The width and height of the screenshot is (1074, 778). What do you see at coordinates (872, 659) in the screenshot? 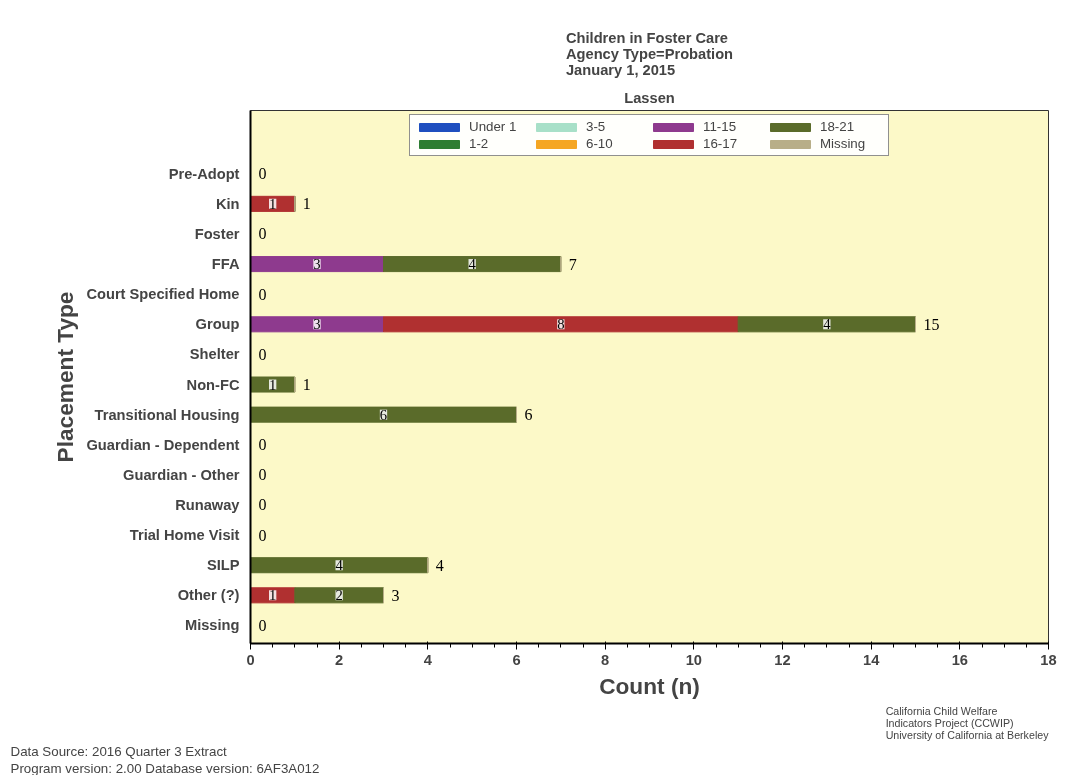
I see `x-tick-label: 14` at bounding box center [872, 659].